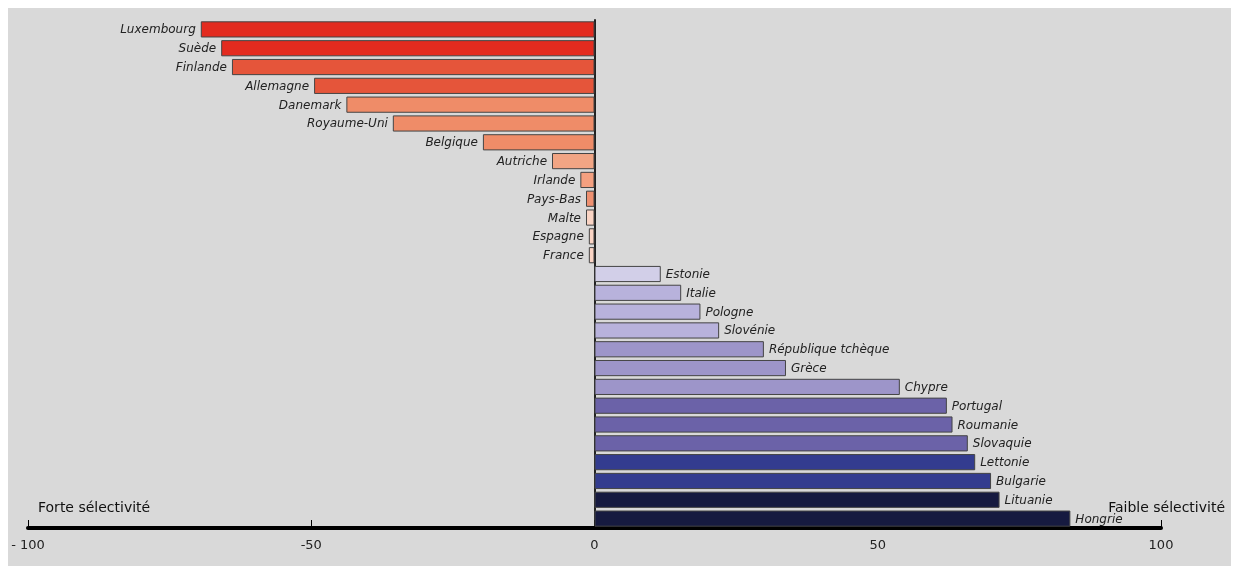  What do you see at coordinates (977, 405) in the screenshot?
I see `y-tick-label: Portugal` at bounding box center [977, 405].